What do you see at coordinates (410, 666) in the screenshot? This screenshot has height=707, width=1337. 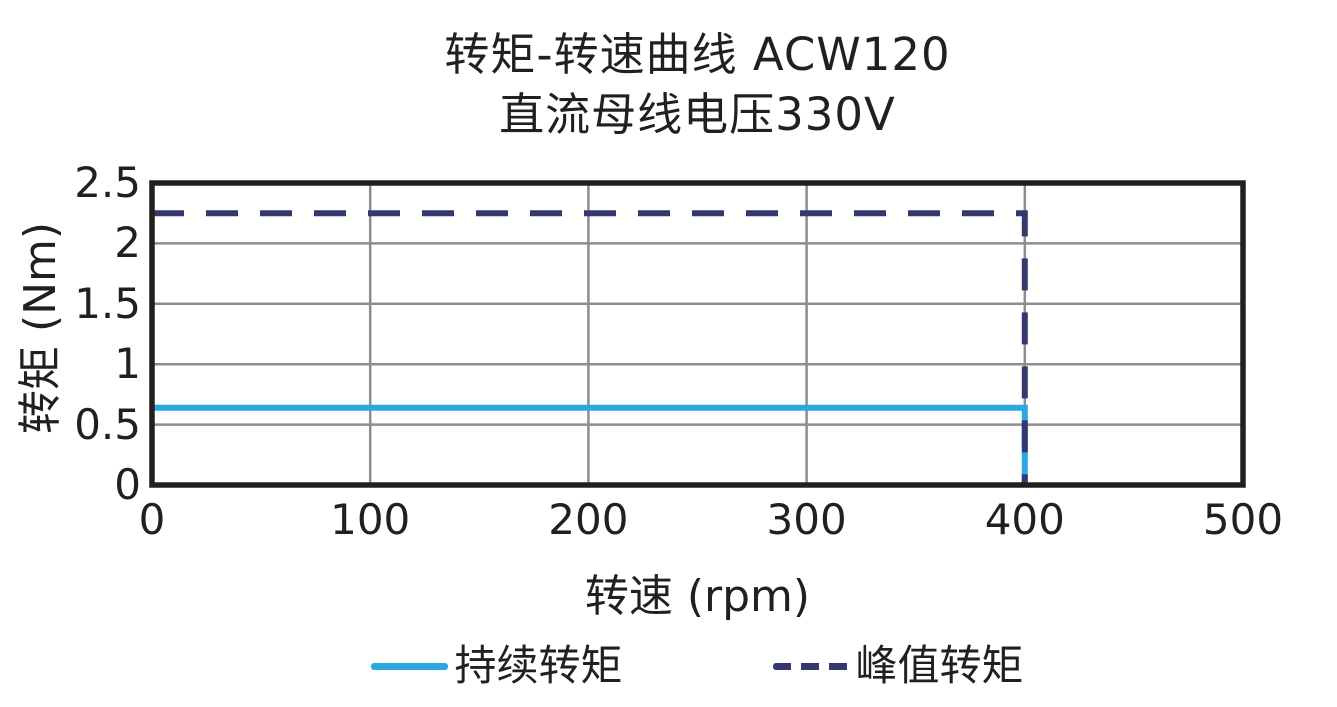 I see `continuous-torque-line-swatch` at bounding box center [410, 666].